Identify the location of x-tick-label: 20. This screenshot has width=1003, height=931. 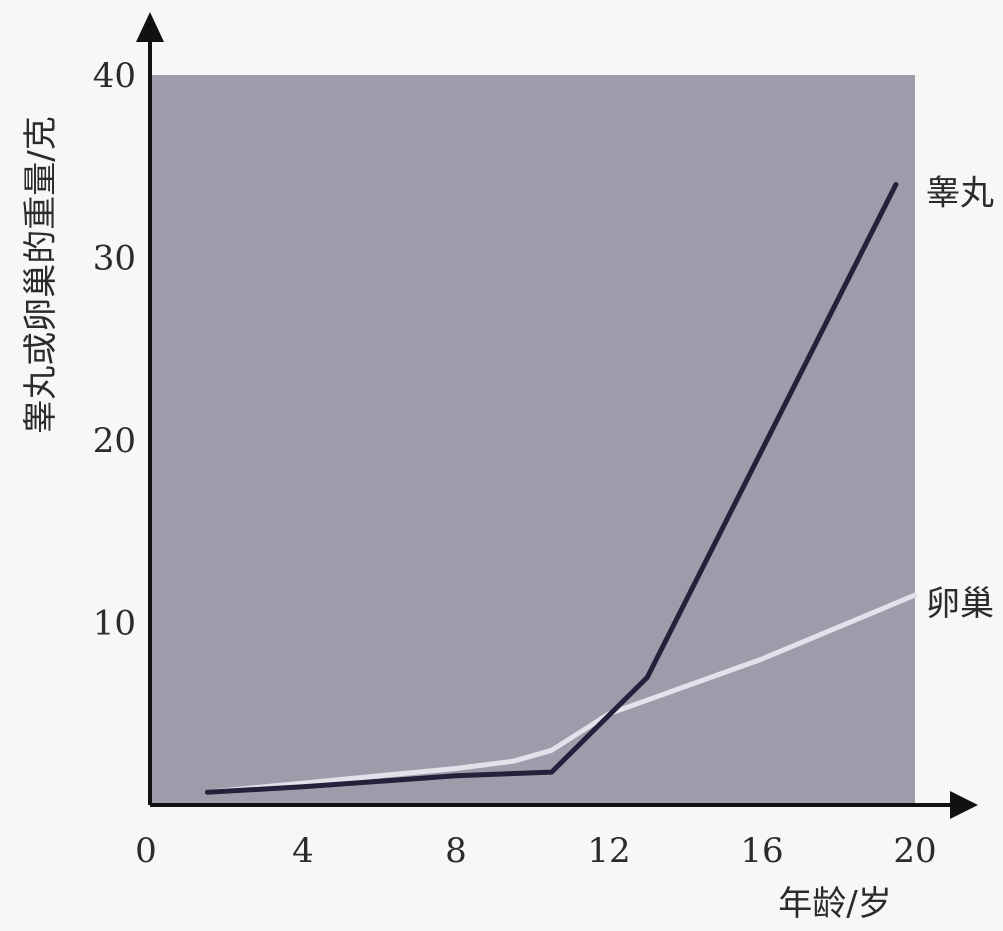
(914, 851).